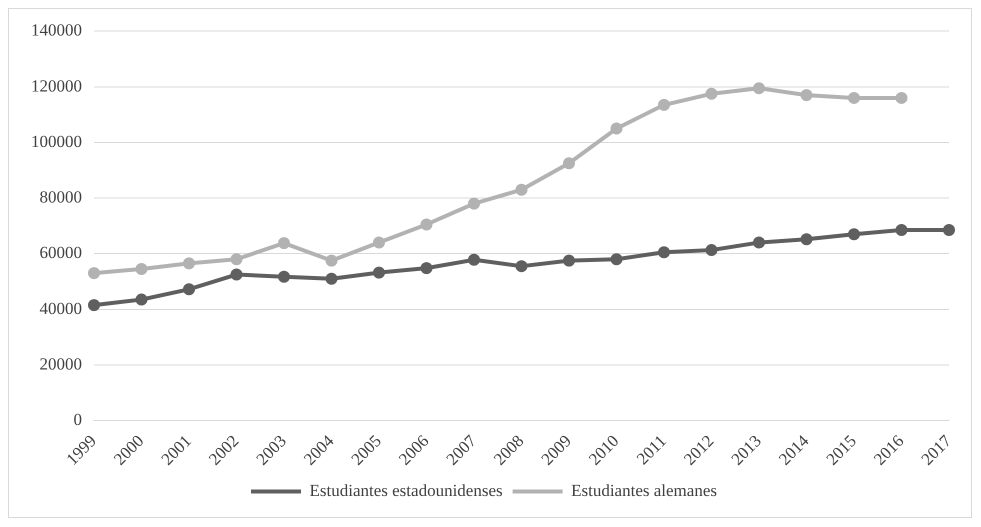 The image size is (981, 527). What do you see at coordinates (644, 490) in the screenshot?
I see `legend-label: Estudiantes alemanes` at bounding box center [644, 490].